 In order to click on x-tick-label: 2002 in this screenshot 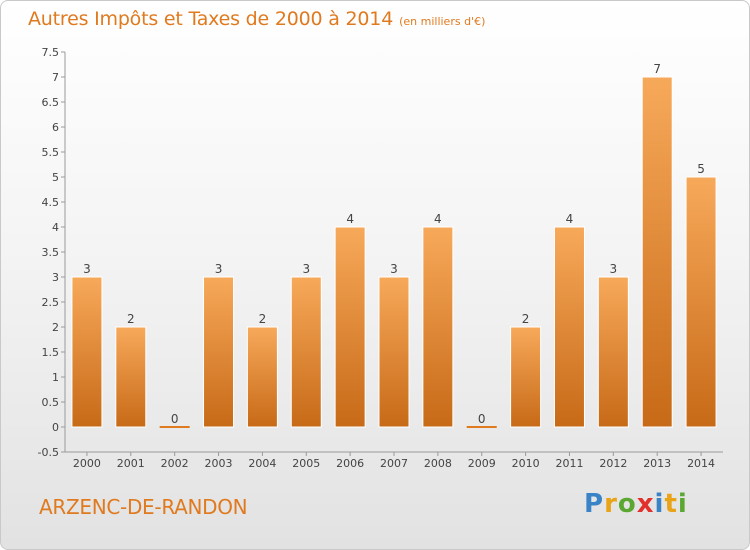, I will do `click(175, 463)`.